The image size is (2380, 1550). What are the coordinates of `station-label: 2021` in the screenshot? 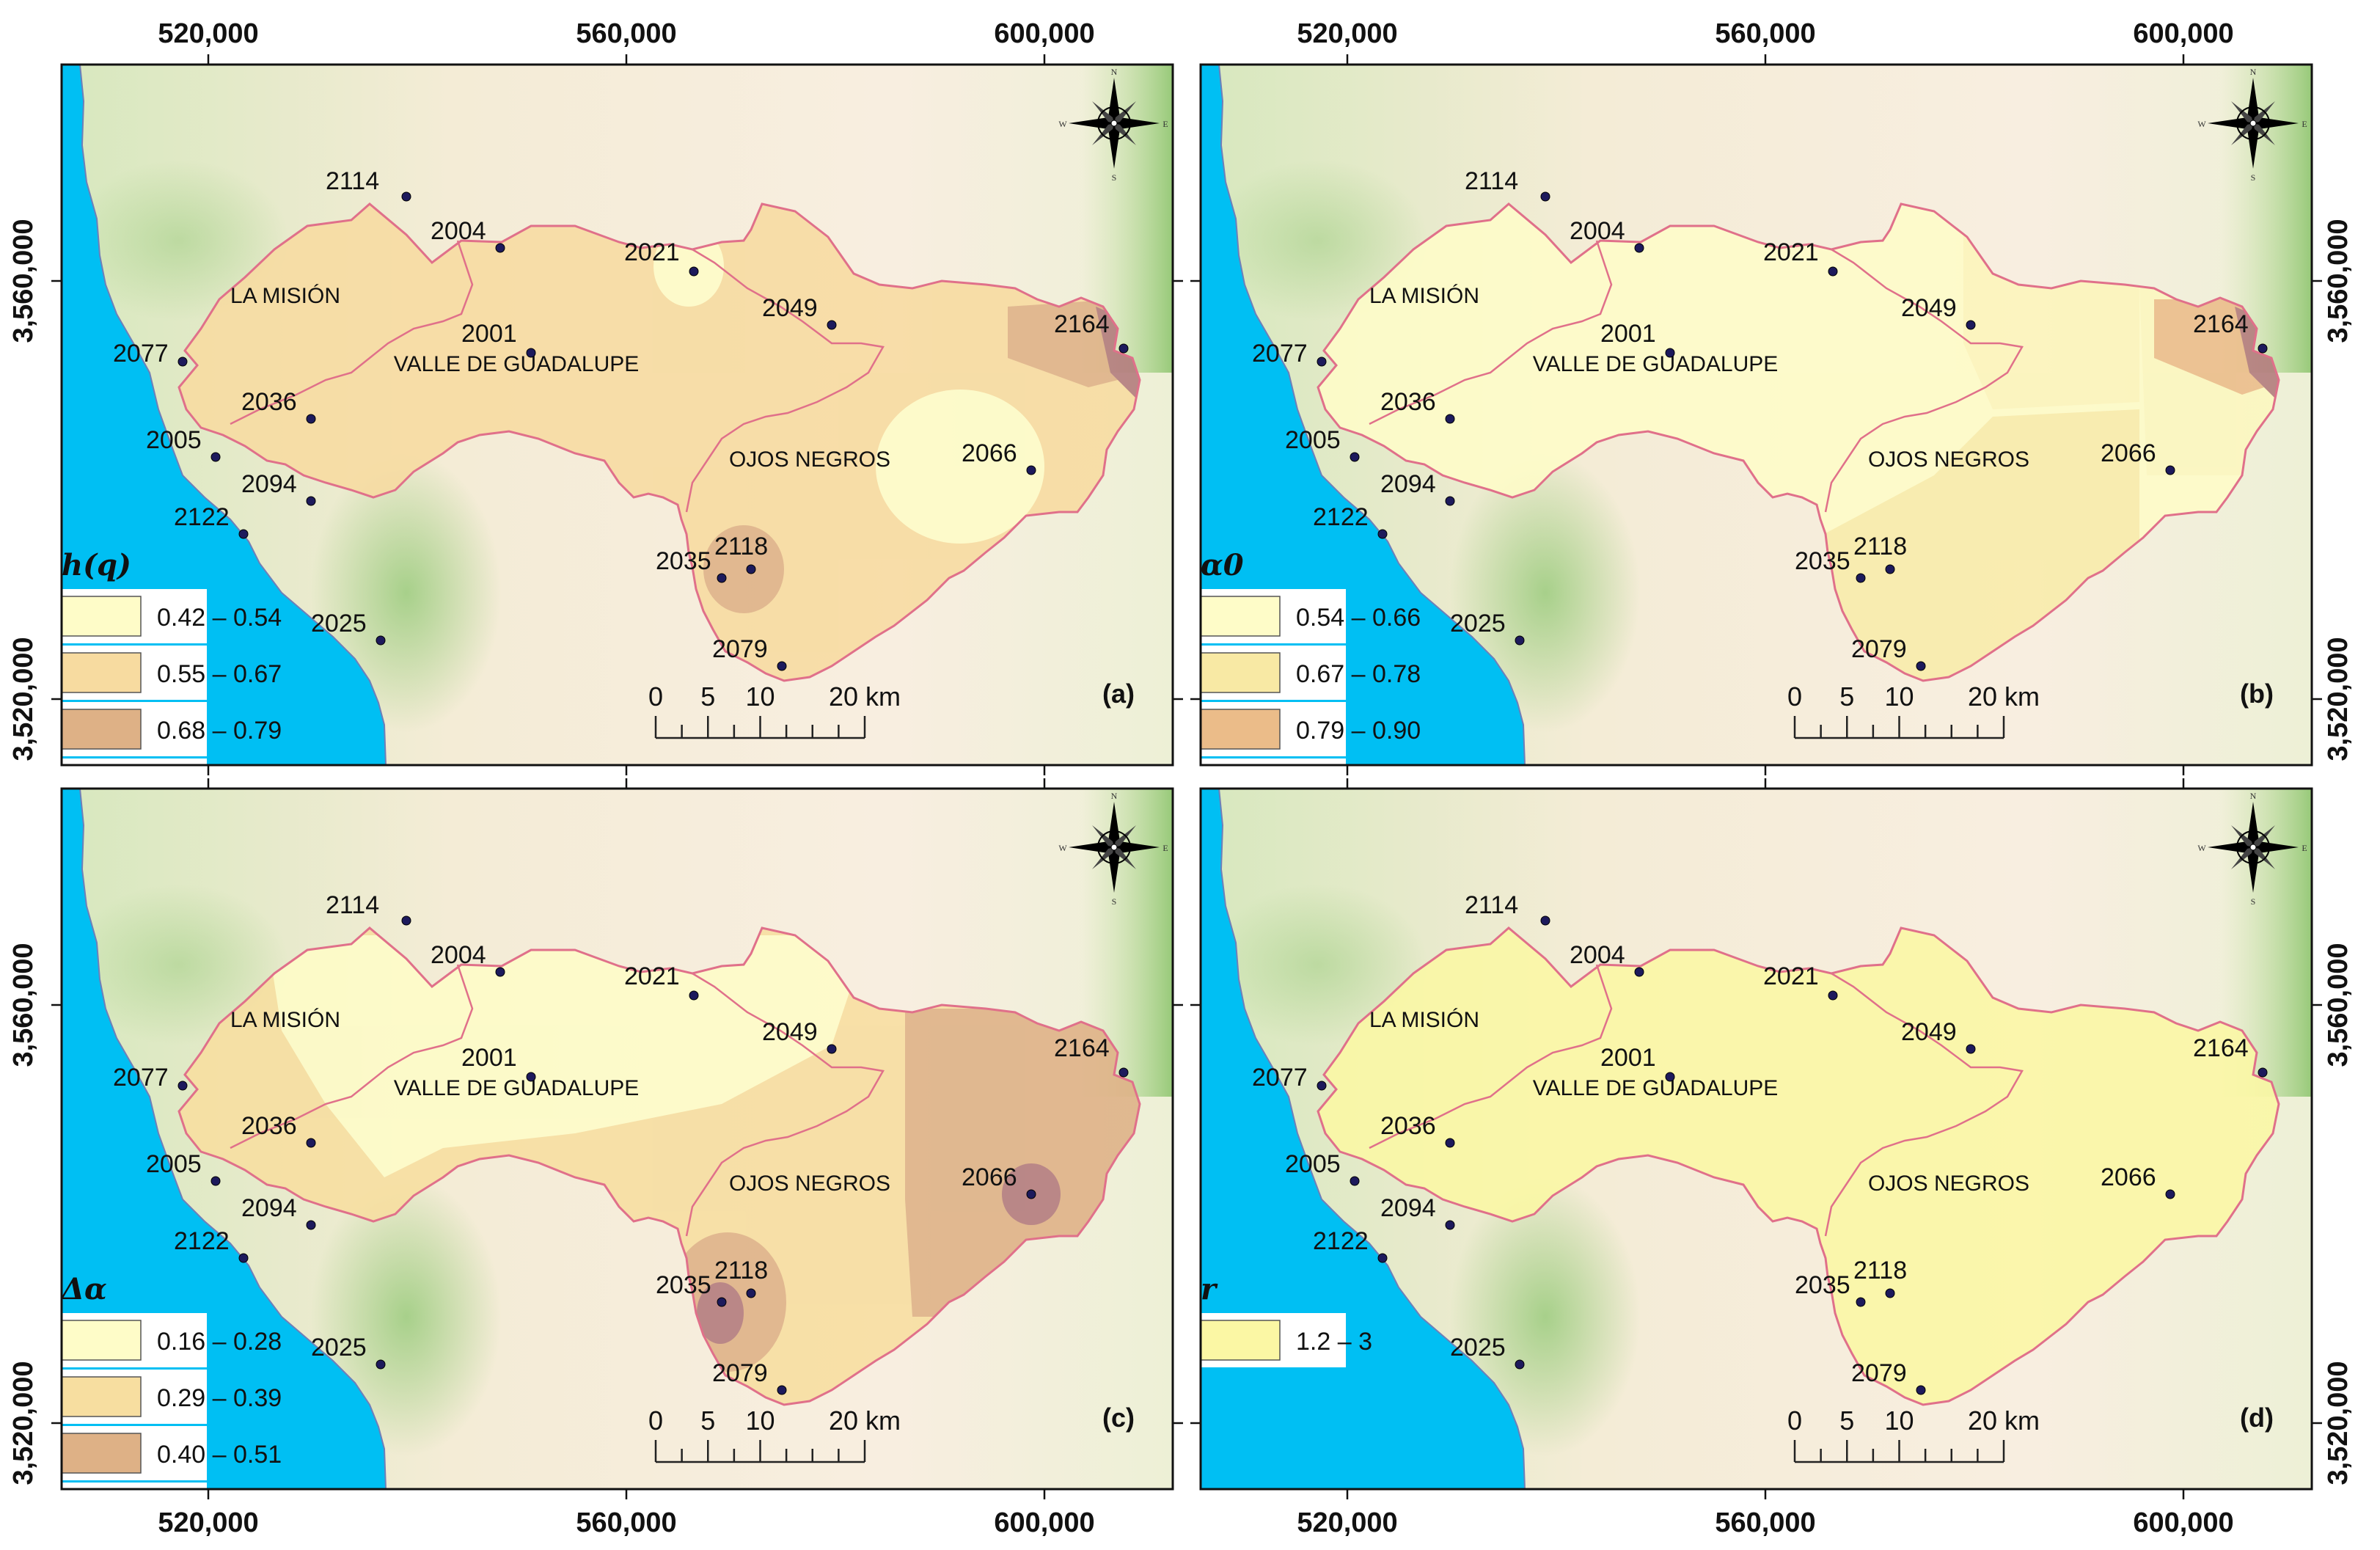 It's located at (652, 252).